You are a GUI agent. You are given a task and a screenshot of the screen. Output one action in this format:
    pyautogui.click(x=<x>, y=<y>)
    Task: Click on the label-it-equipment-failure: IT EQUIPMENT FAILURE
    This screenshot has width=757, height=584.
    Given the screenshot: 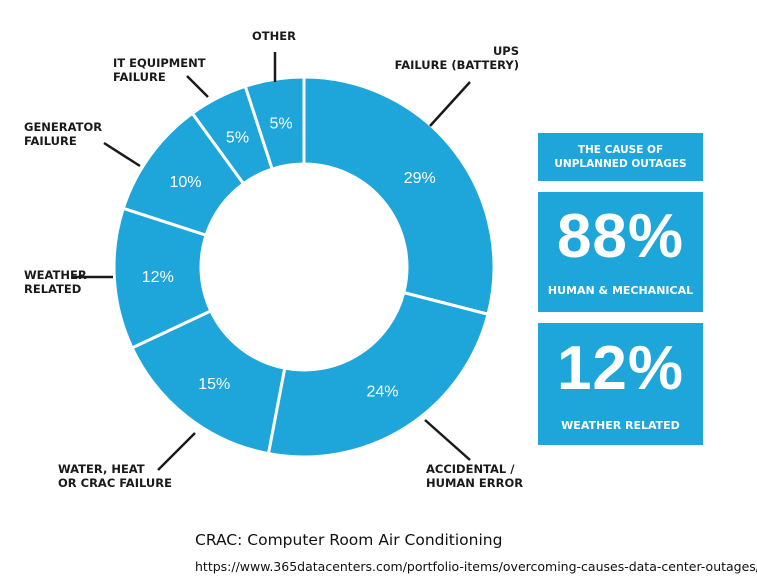 What is the action you would take?
    pyautogui.click(x=159, y=70)
    